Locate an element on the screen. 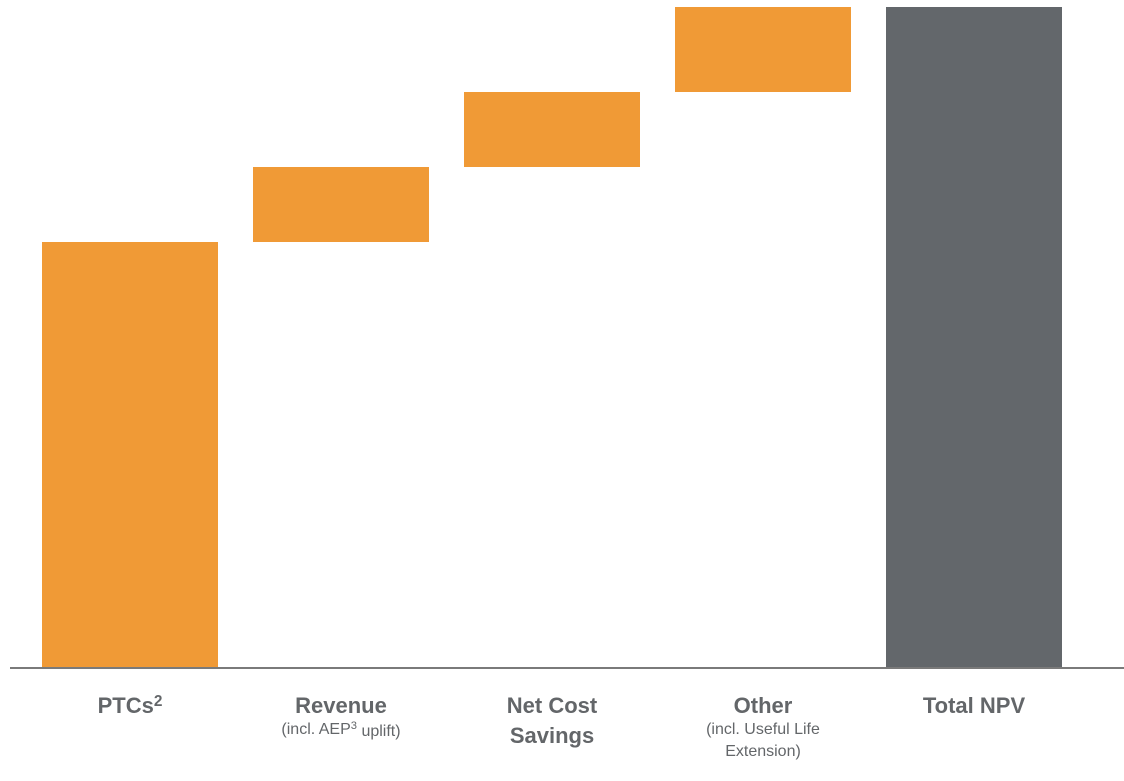  label-part: Net Cost is located at coordinates (552, 705).